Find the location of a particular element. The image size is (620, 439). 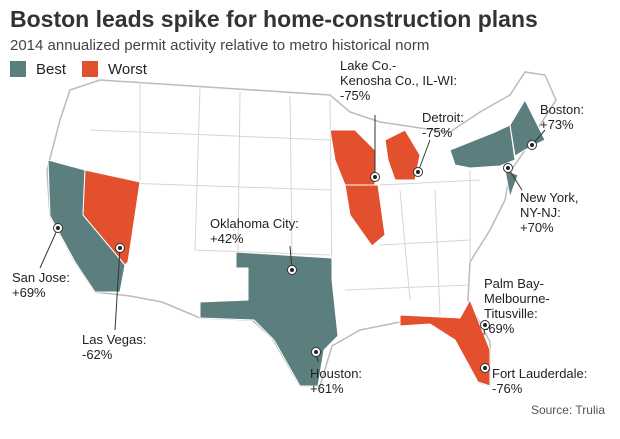

callout-text: Melbourne- is located at coordinates (517, 298).